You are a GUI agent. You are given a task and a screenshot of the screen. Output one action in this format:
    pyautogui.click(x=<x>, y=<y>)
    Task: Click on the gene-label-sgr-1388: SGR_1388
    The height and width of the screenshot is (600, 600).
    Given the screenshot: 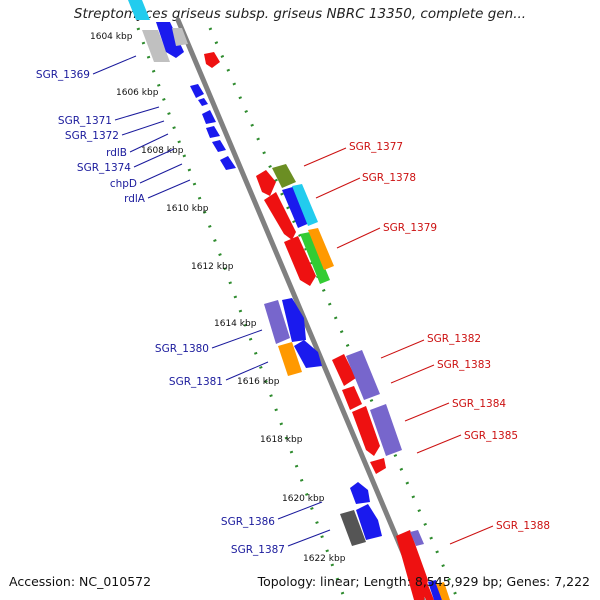 What is the action you would take?
    pyautogui.click(x=523, y=526)
    